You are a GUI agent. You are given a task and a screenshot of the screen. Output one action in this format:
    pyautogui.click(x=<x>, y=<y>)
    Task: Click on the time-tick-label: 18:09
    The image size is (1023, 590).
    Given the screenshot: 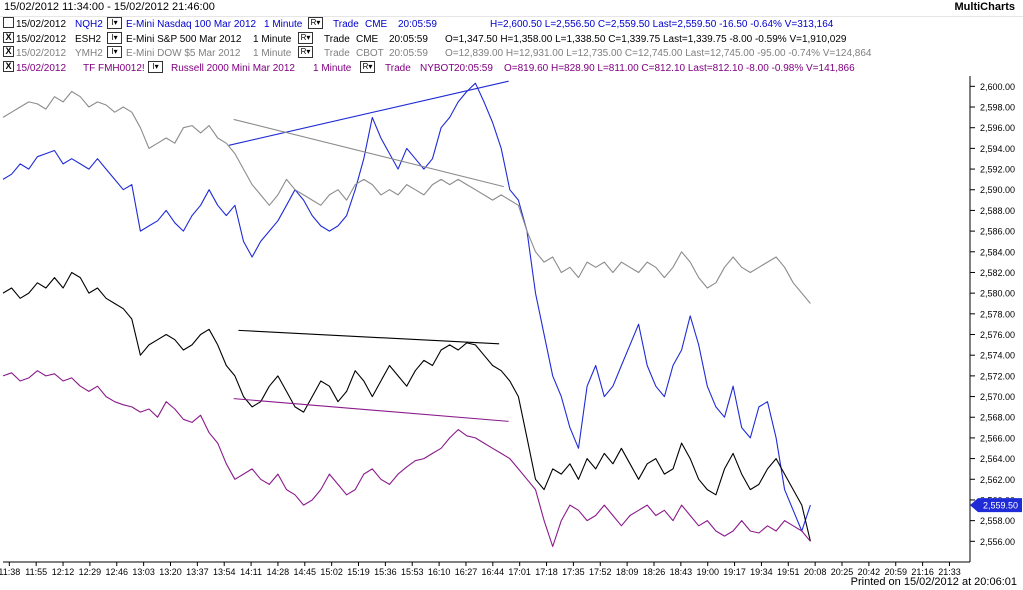 What is the action you would take?
    pyautogui.click(x=627, y=572)
    